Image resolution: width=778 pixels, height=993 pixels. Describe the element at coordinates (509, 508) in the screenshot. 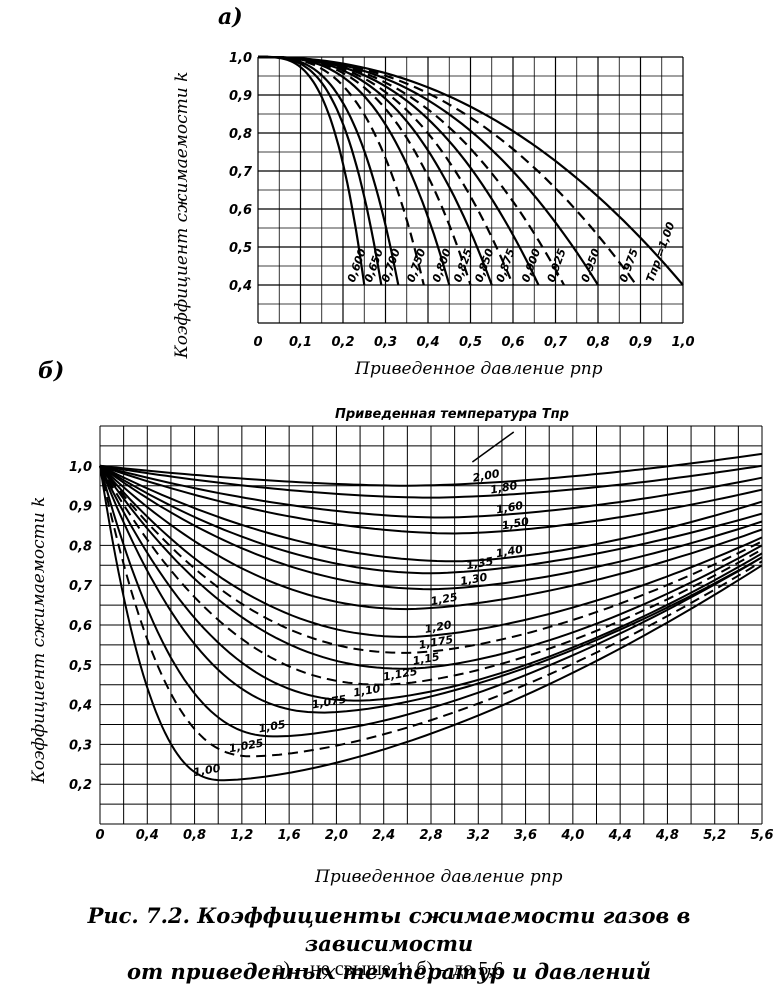

I see `series-label: 1,60` at that location.